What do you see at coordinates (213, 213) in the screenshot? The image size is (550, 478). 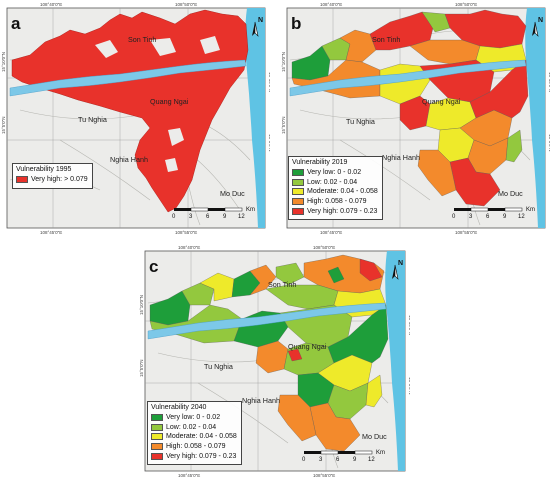 I see `map-a-scalebar: 0 3 6 9 12 Km` at bounding box center [213, 213].